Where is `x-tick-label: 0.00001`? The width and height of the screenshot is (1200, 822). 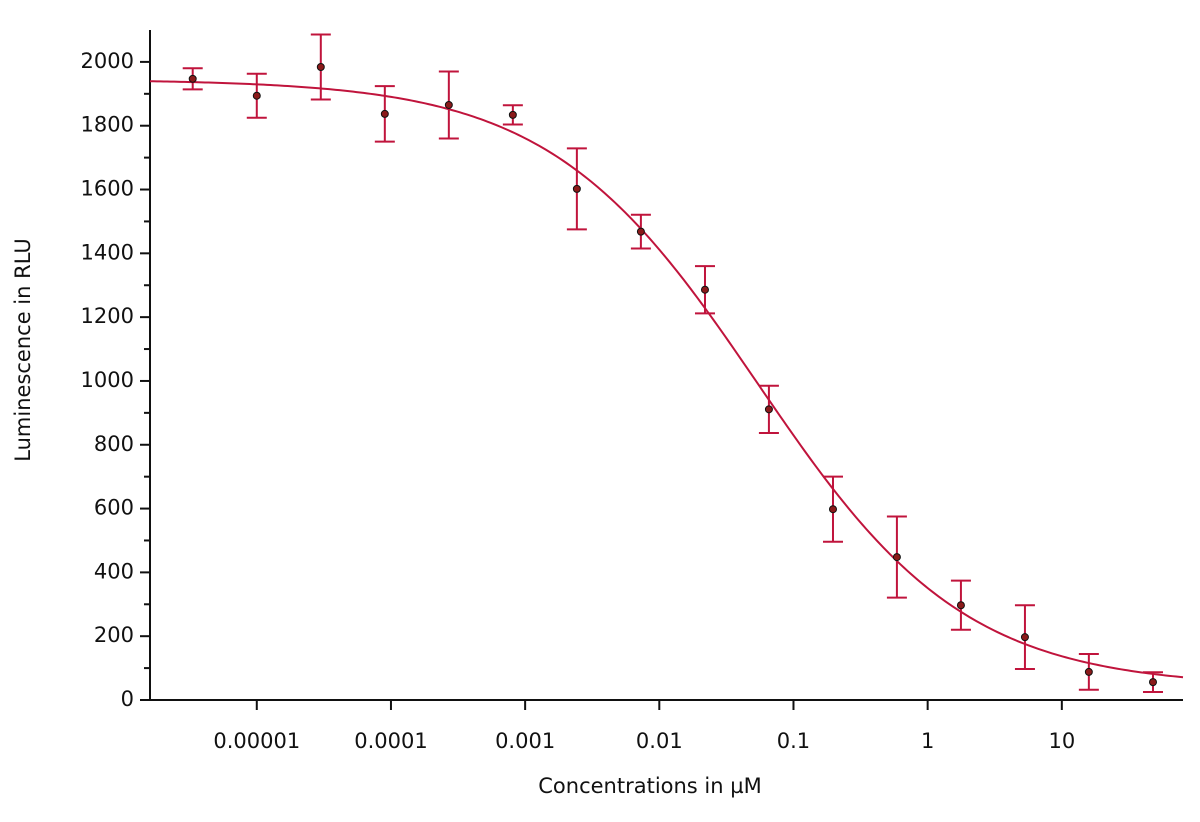
x-tick-label: 0.00001 is located at coordinates (256, 741).